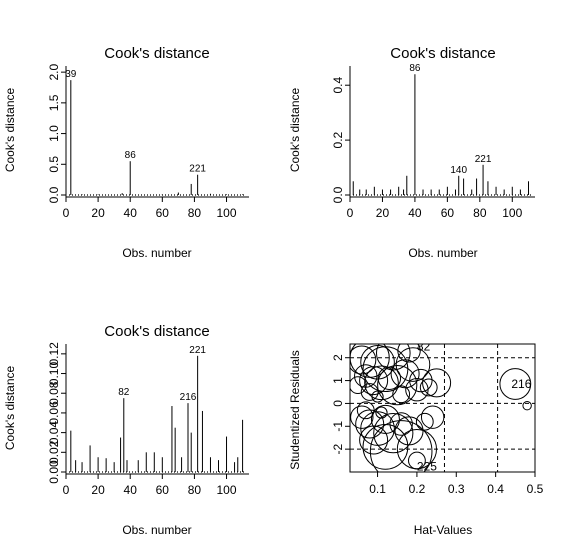 Image resolution: width=570 pixels, height=556 pixels. I want to click on y-axis-label-2: Cook's distance, so click(295, 130).